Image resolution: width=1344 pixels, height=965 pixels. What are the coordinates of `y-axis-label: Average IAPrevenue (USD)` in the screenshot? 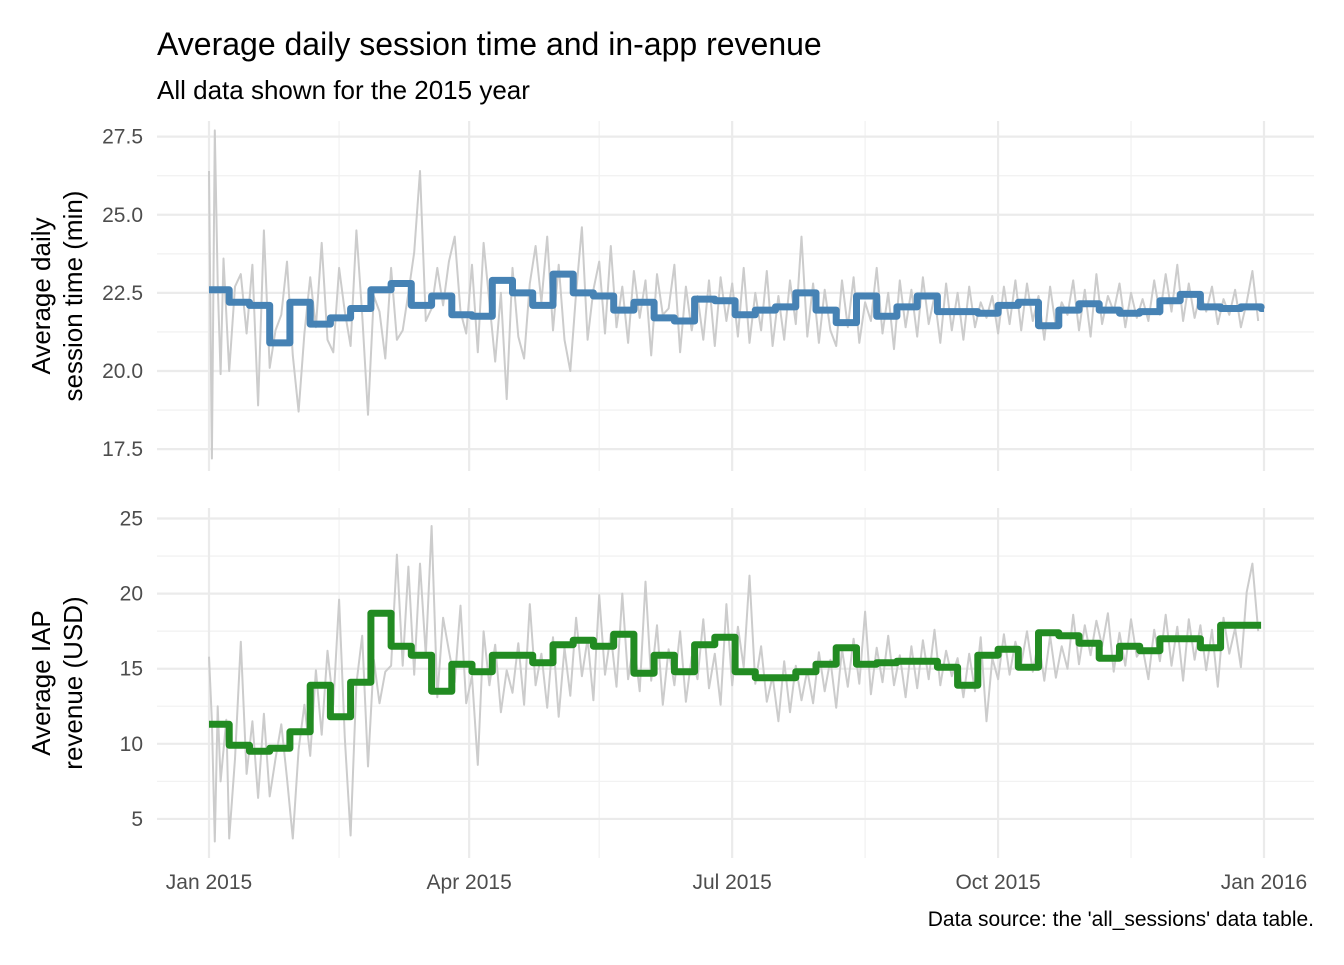 It's located at (57, 682).